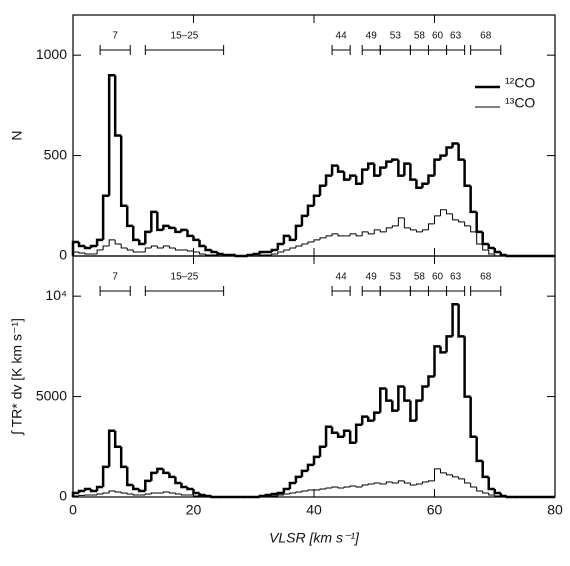 The height and width of the screenshot is (566, 570). What do you see at coordinates (396, 36) in the screenshot?
I see `range-label: 53` at bounding box center [396, 36].